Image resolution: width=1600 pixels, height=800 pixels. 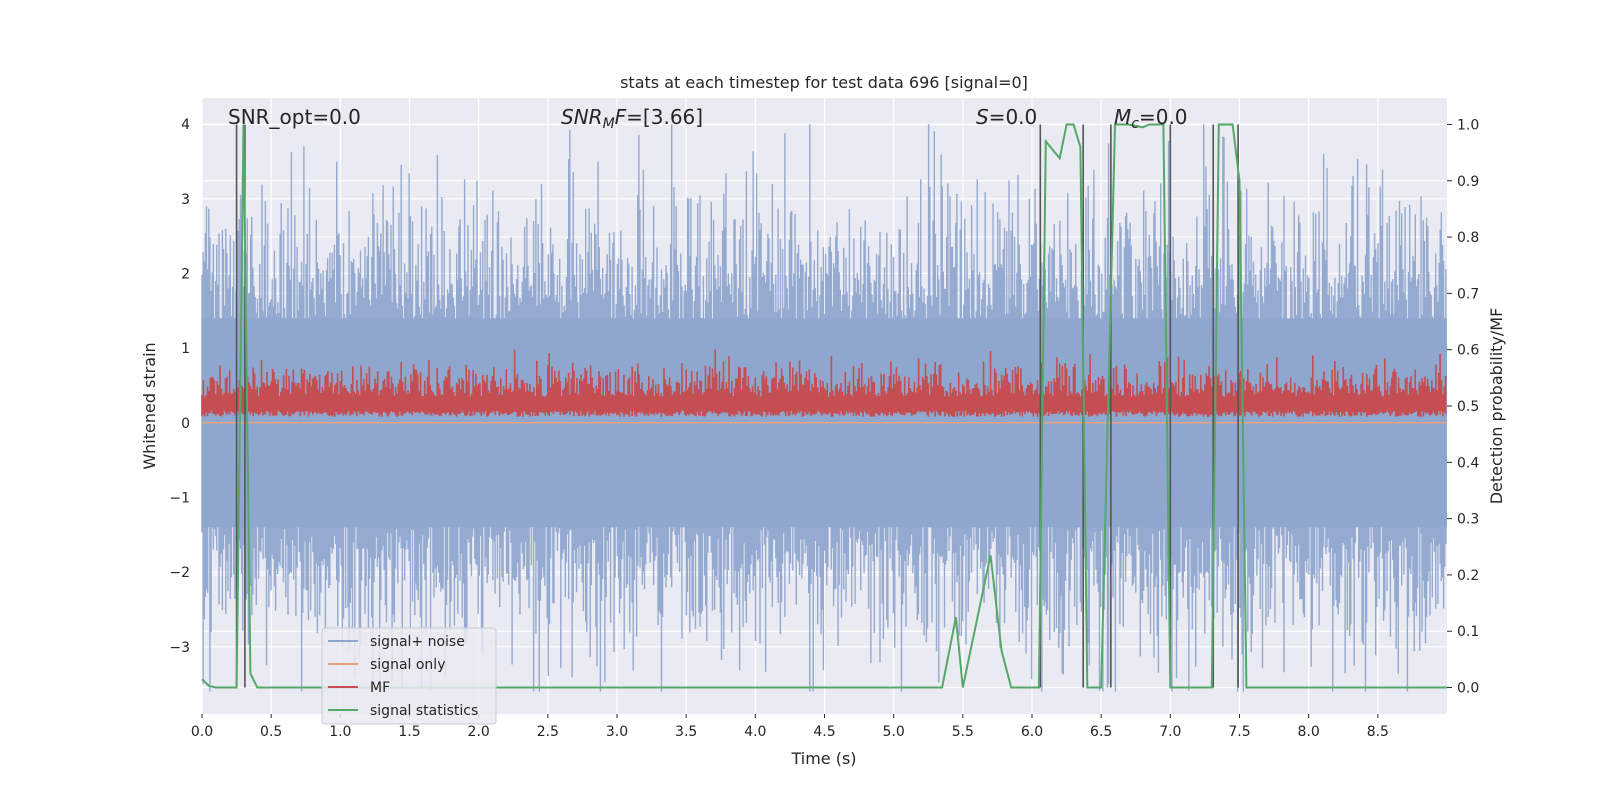 What do you see at coordinates (479, 732) in the screenshot?
I see `x-tick-label: 2.0` at bounding box center [479, 732].